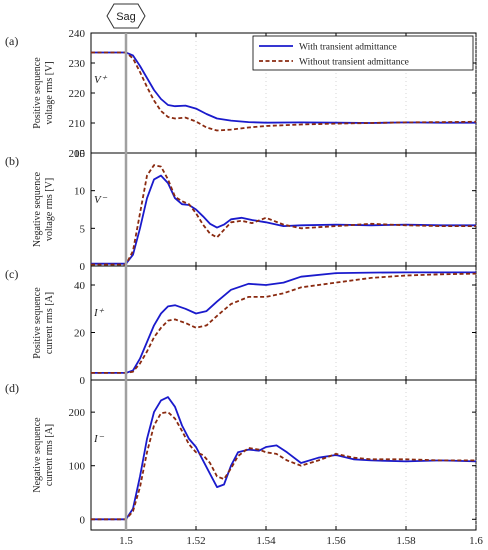  I want to click on panel-label: (d), so click(12, 388).